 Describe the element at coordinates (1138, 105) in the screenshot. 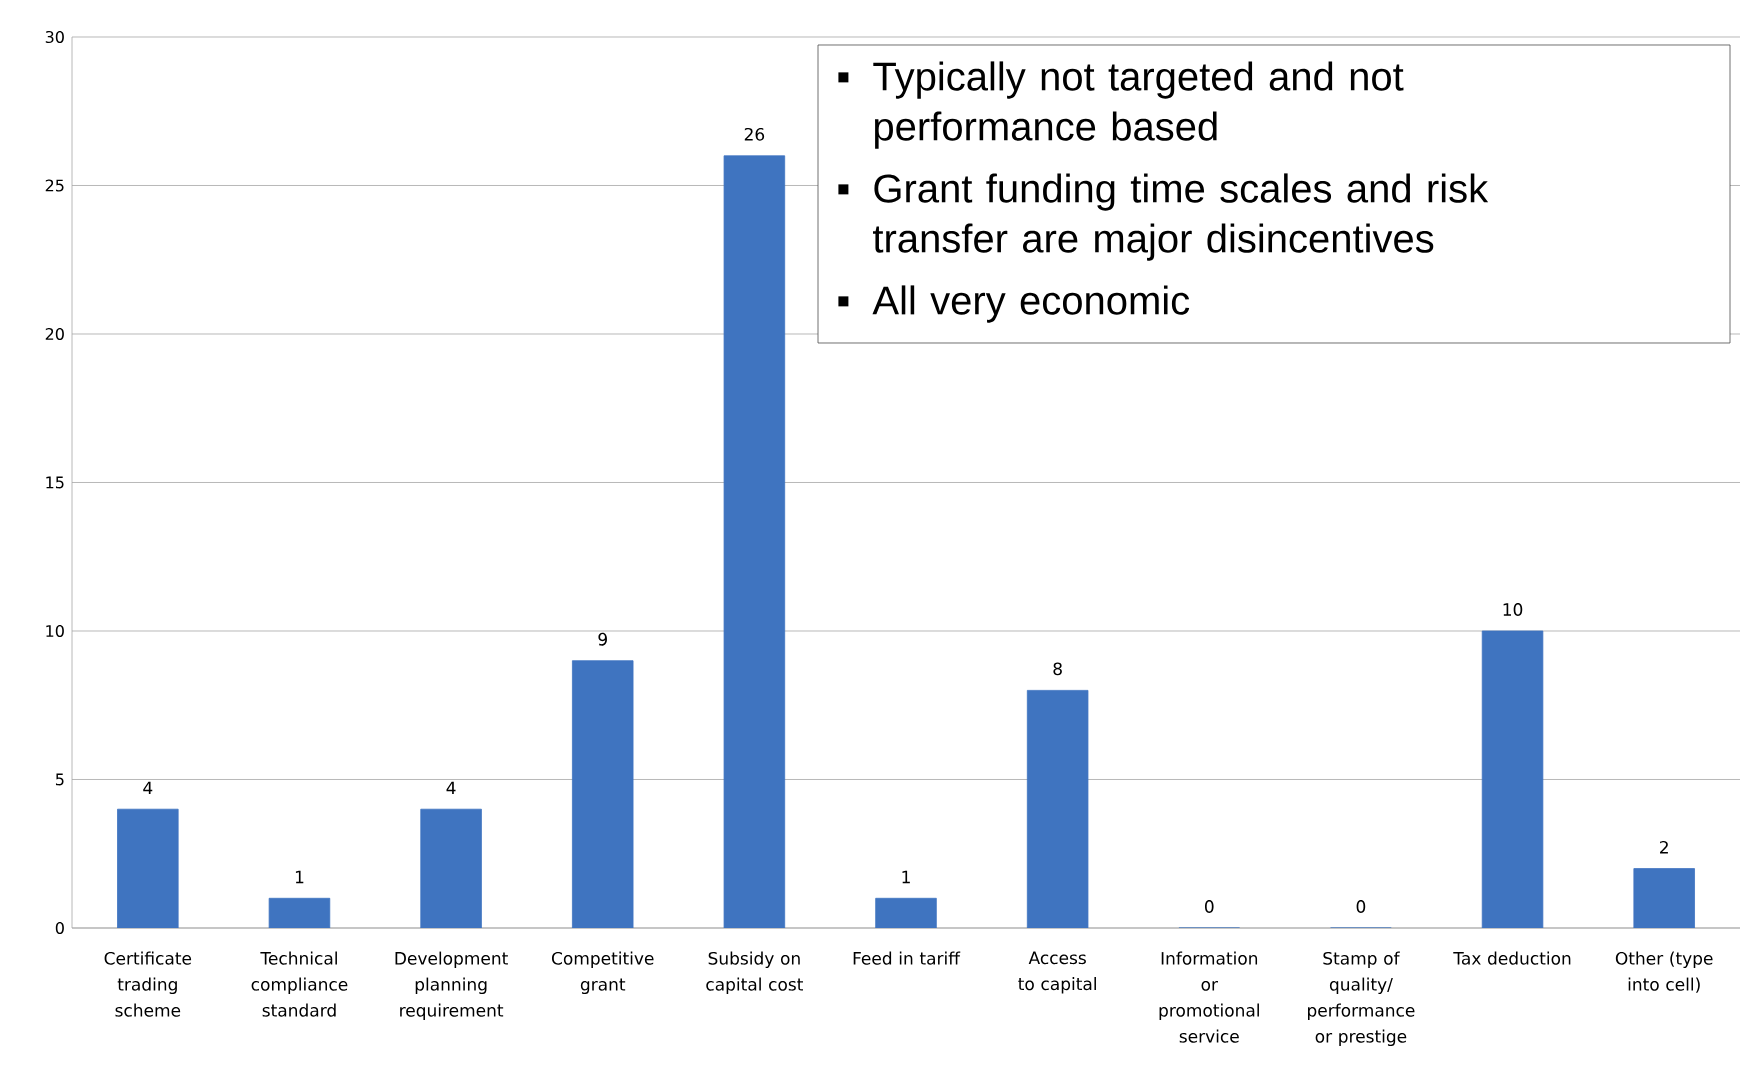

I see `annotation: Typically not targeted and not performance based` at that location.